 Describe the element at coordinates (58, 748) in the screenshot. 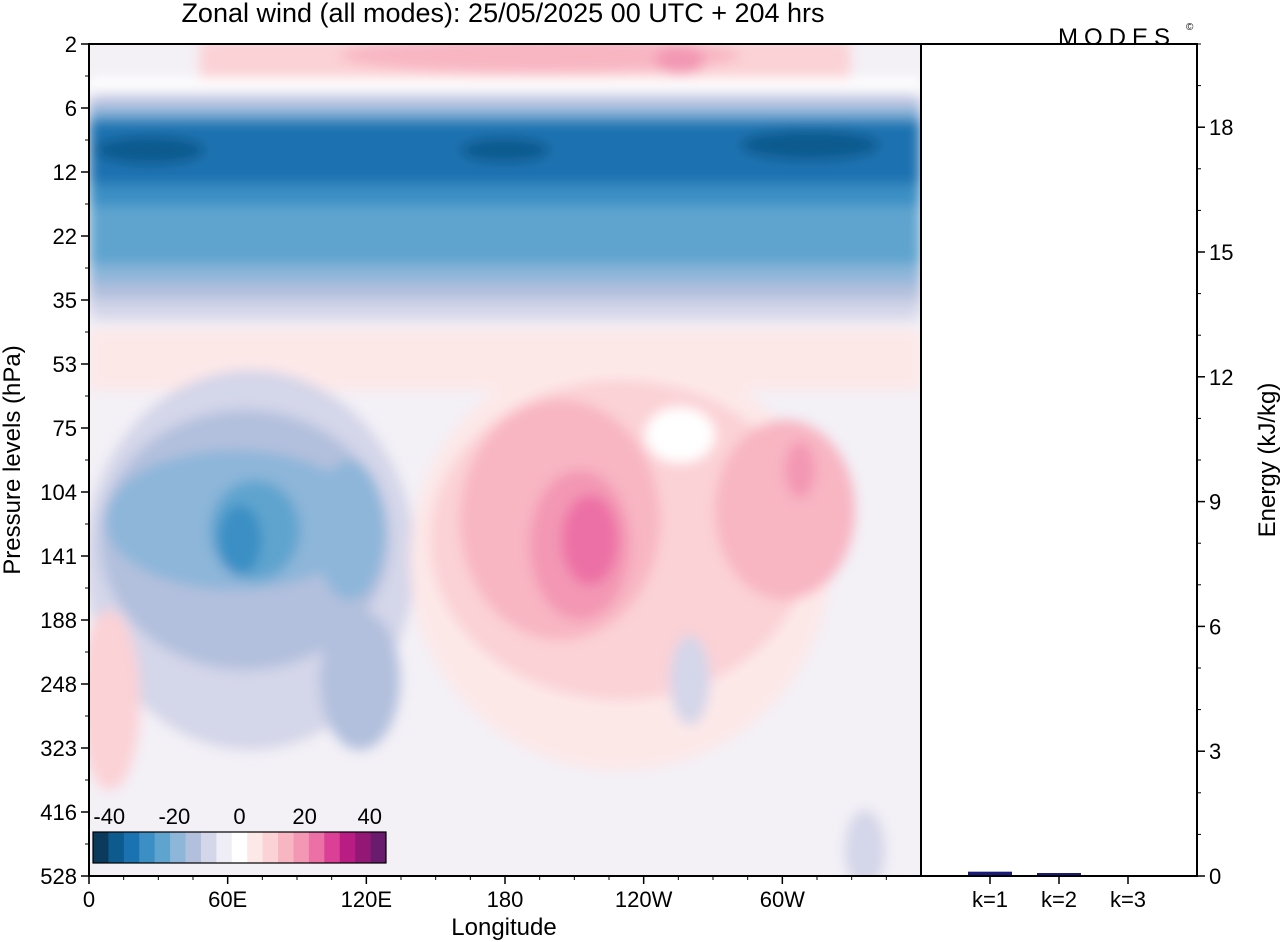

I see `y-tick-label: 323` at that location.